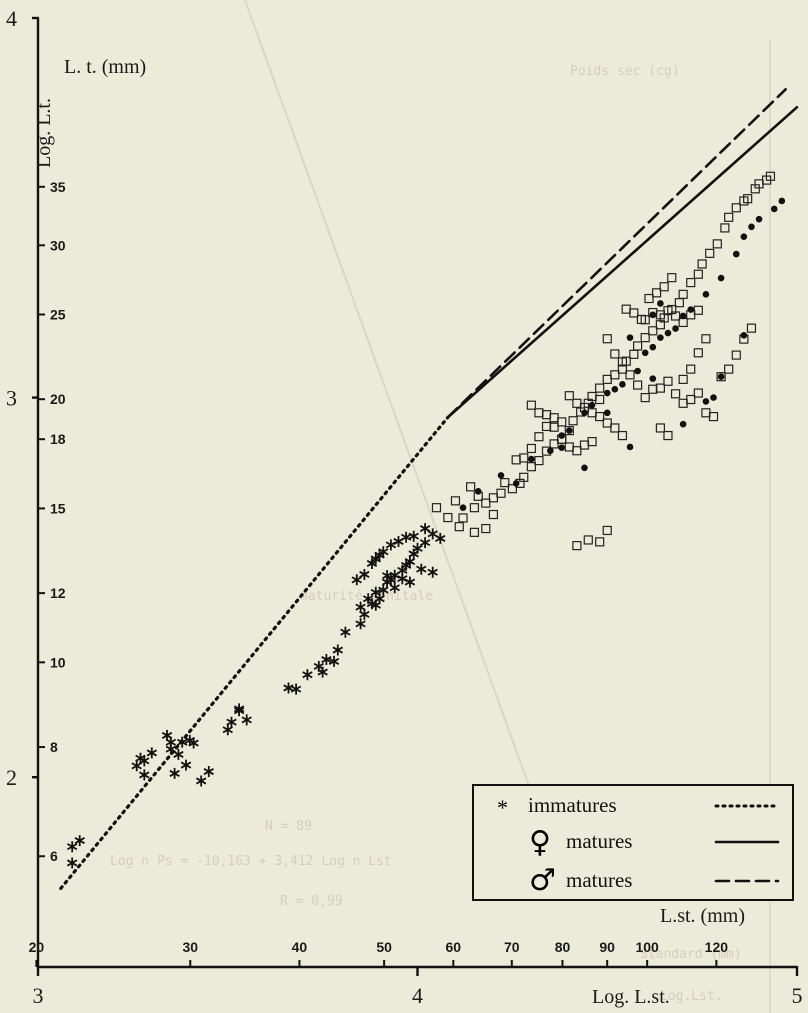 The height and width of the screenshot is (1013, 808). Describe the element at coordinates (633, 842) in the screenshot. I see `legend: * immatures ♀ matures ♂ matures` at that location.